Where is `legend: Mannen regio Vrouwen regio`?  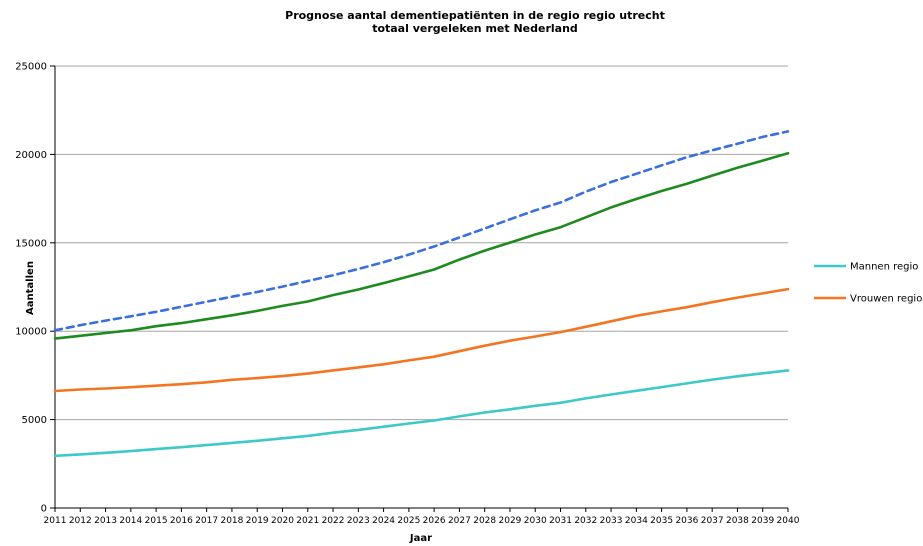 legend: Mannen regio Vrouwen regio is located at coordinates (868, 283).